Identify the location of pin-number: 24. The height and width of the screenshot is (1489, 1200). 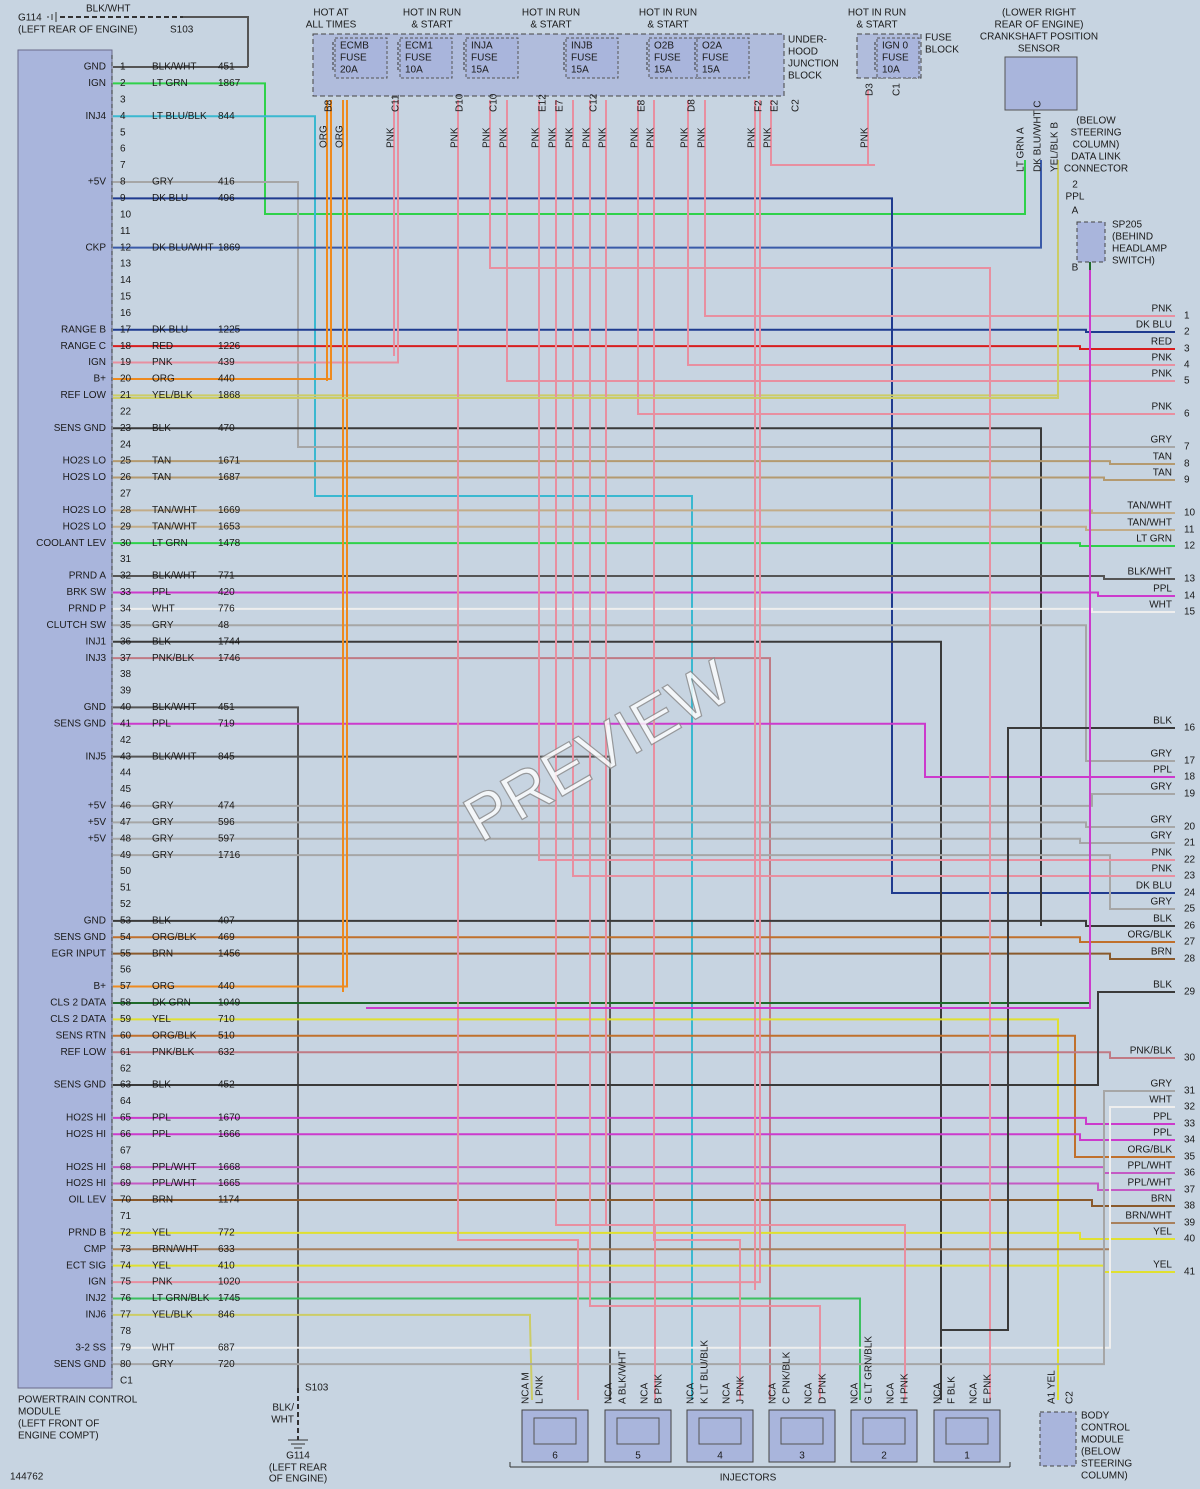
(126, 444).